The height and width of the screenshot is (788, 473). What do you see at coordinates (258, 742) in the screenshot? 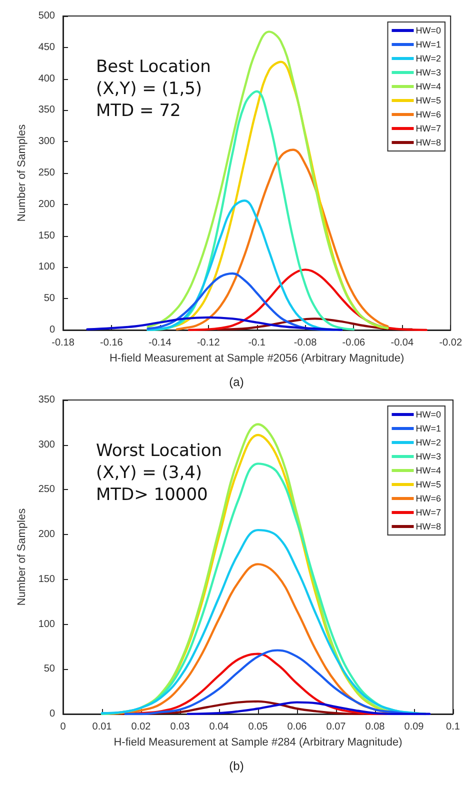
I see `x-axis-title: H-field Measurement at Sample #284 (Arbitrary Magnitude)` at bounding box center [258, 742].